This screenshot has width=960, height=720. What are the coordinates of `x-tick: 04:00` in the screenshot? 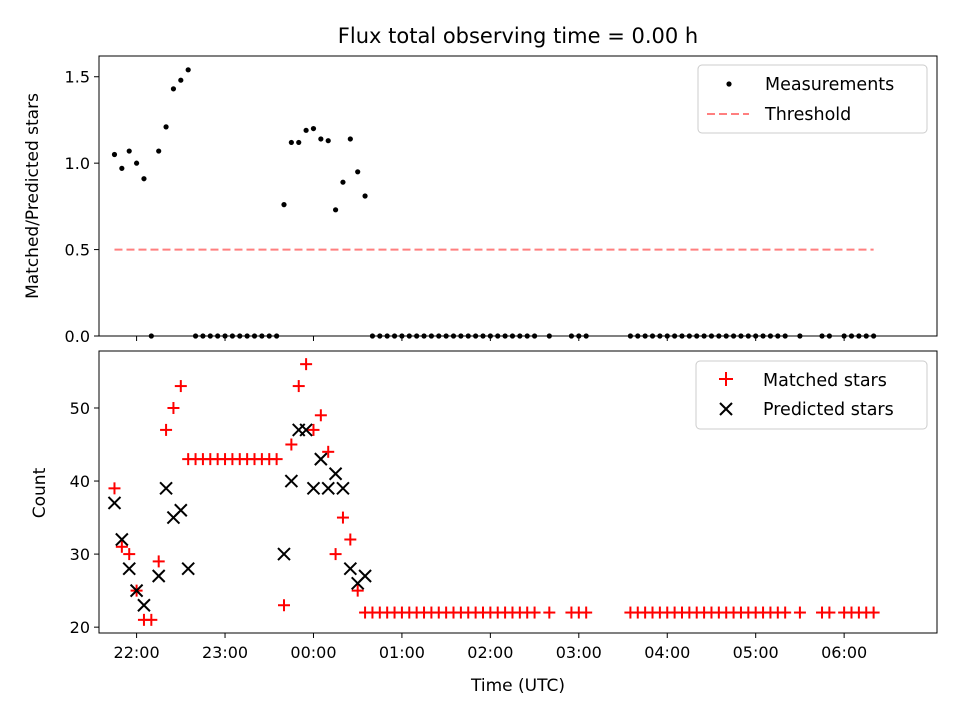 It's located at (667, 647).